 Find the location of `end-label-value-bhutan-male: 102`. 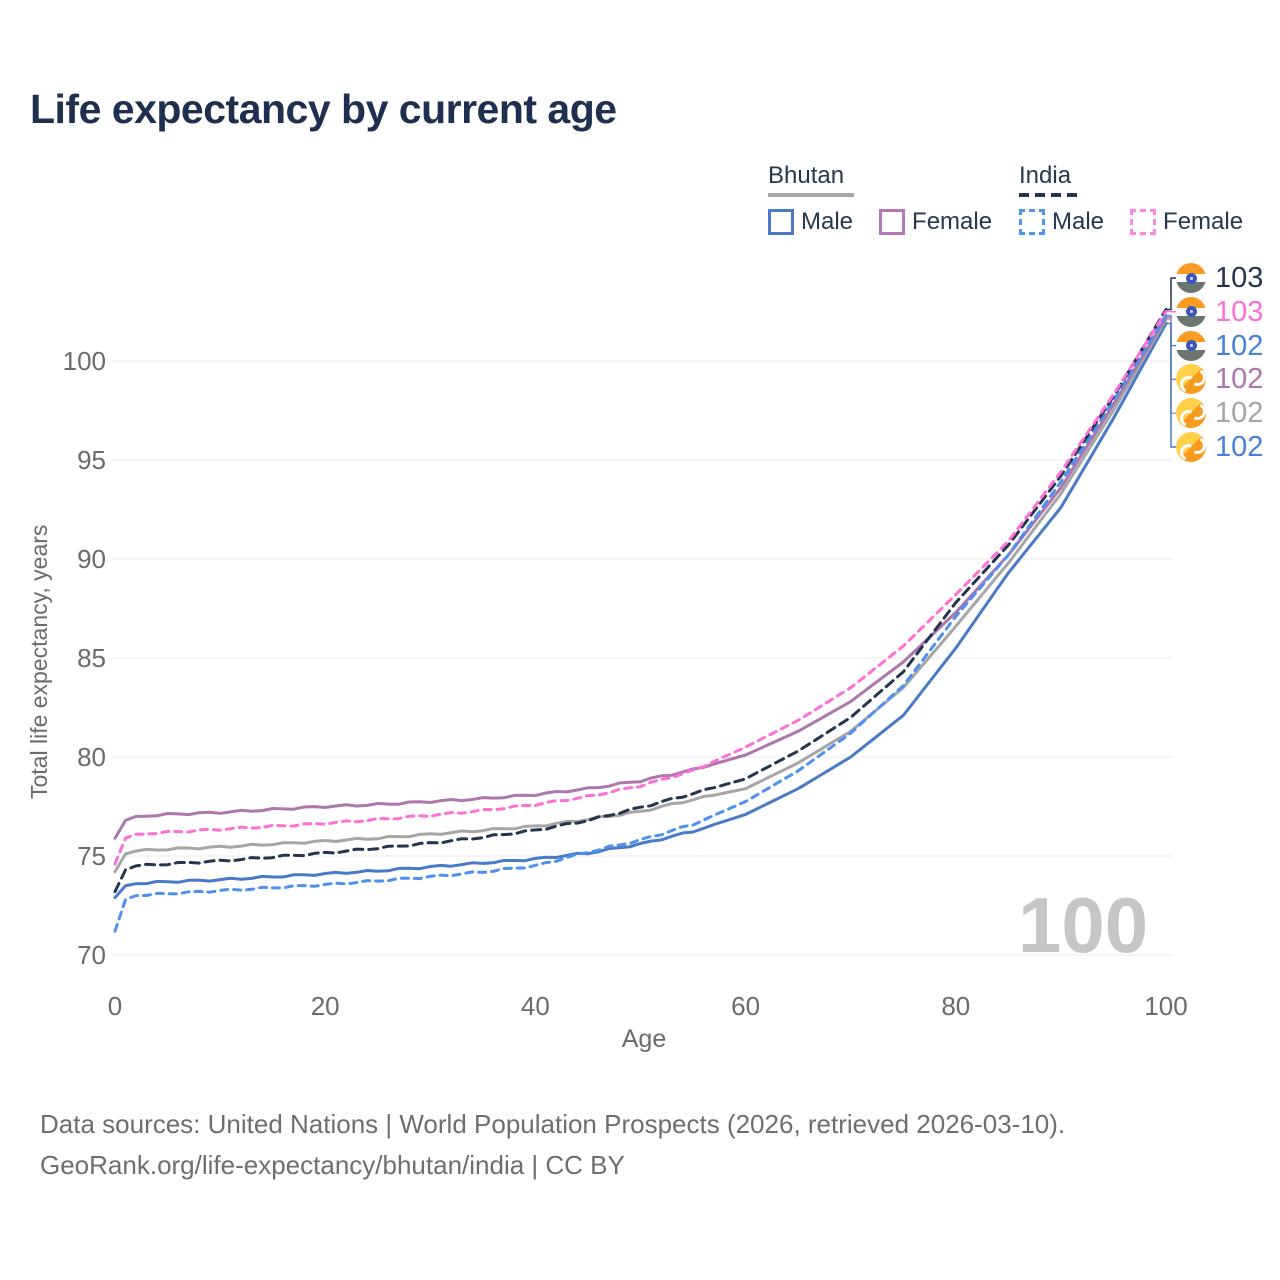

end-label-value-bhutan-male: 102 is located at coordinates (1239, 447).